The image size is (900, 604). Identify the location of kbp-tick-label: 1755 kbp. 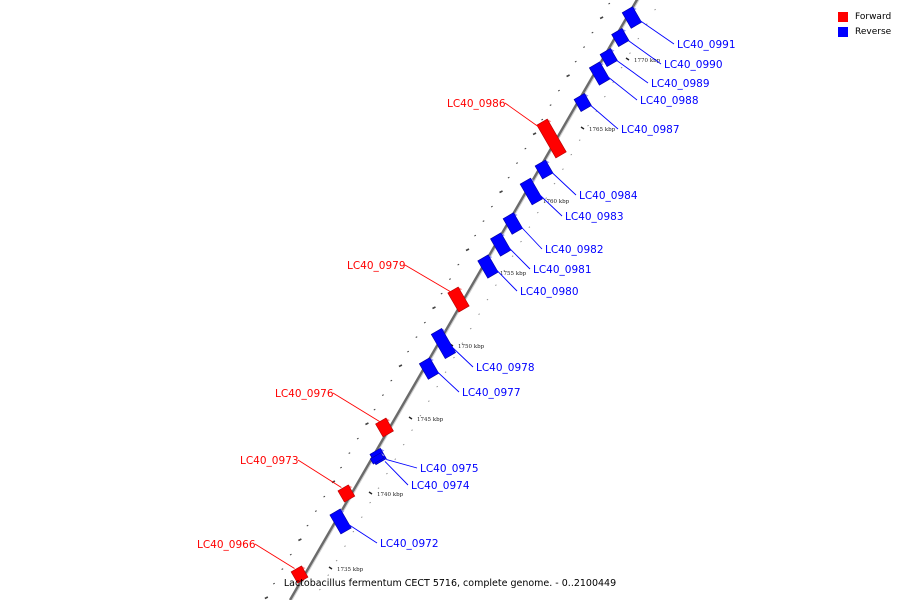
(513, 274).